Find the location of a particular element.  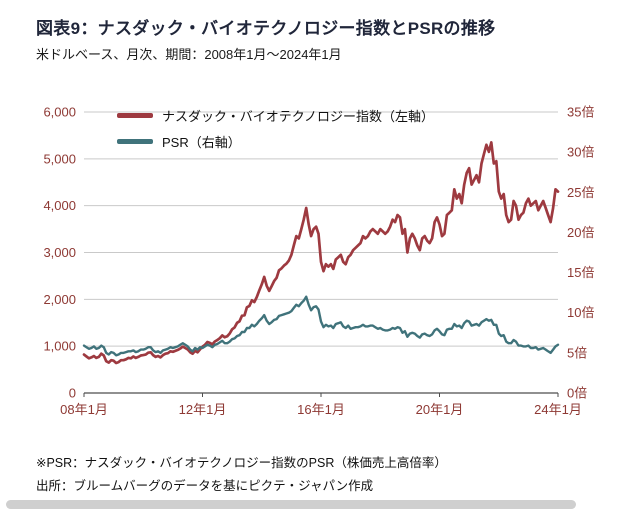

svg-text: 25倍 is located at coordinates (580, 192).